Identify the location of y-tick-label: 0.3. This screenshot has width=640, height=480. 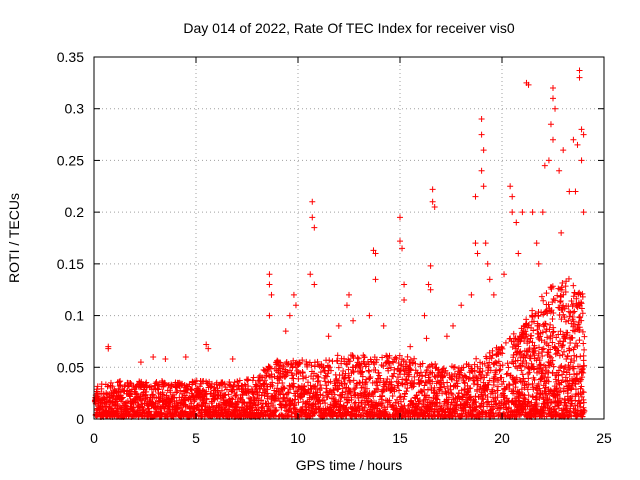
(75, 109).